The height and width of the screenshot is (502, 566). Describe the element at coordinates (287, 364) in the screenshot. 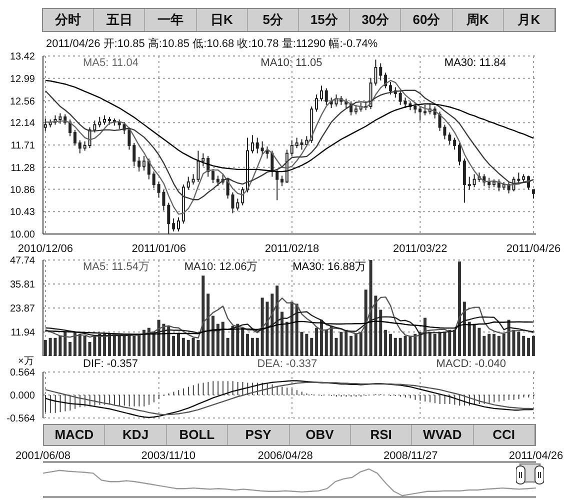

I see `series-label: DEA: -0.337` at that location.